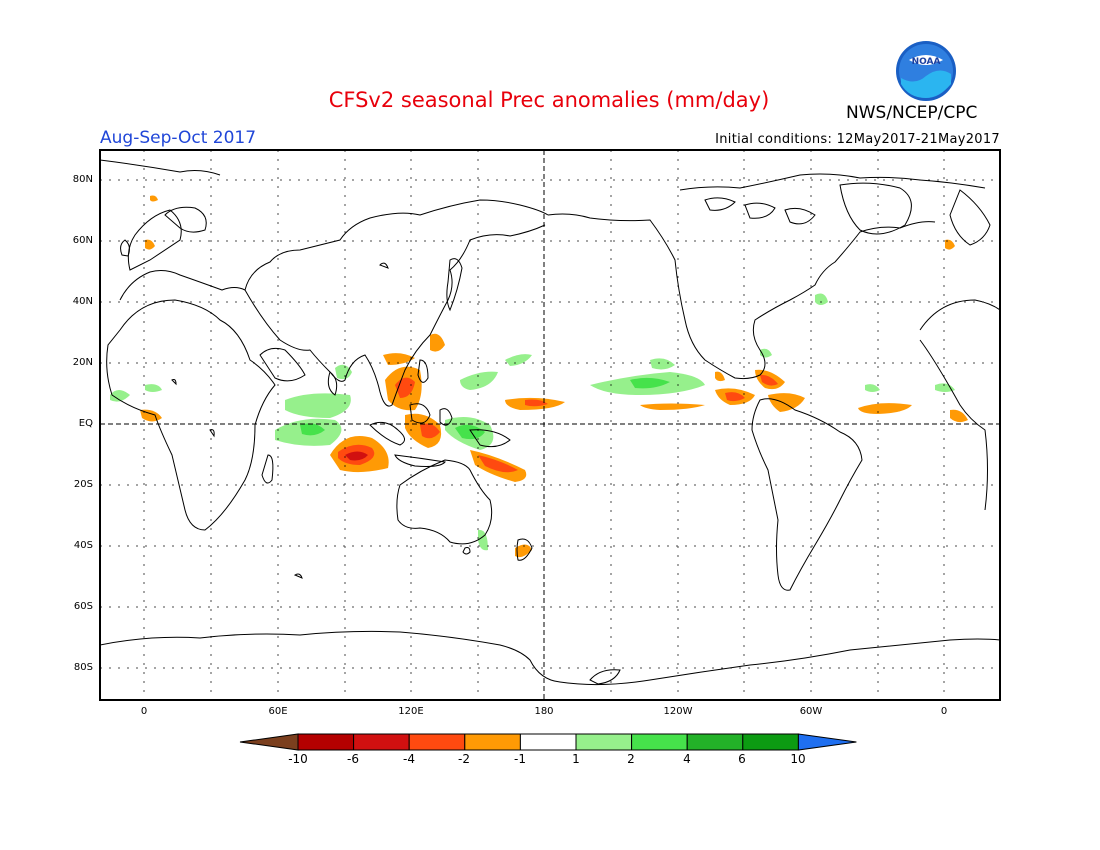 This screenshot has width=1100, height=850. Describe the element at coordinates (409, 759) in the screenshot. I see `colorbar-label: -4` at that location.